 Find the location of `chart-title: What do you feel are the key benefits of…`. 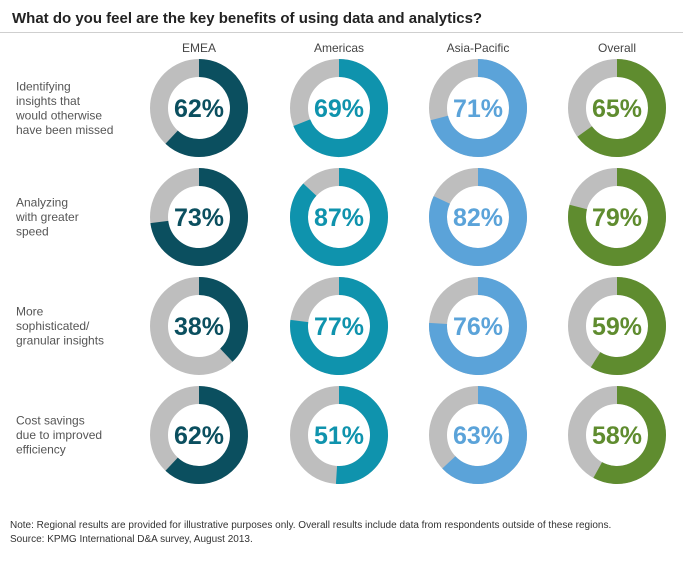

chart-title: What do you feel are the key benefits of… is located at coordinates (247, 18).